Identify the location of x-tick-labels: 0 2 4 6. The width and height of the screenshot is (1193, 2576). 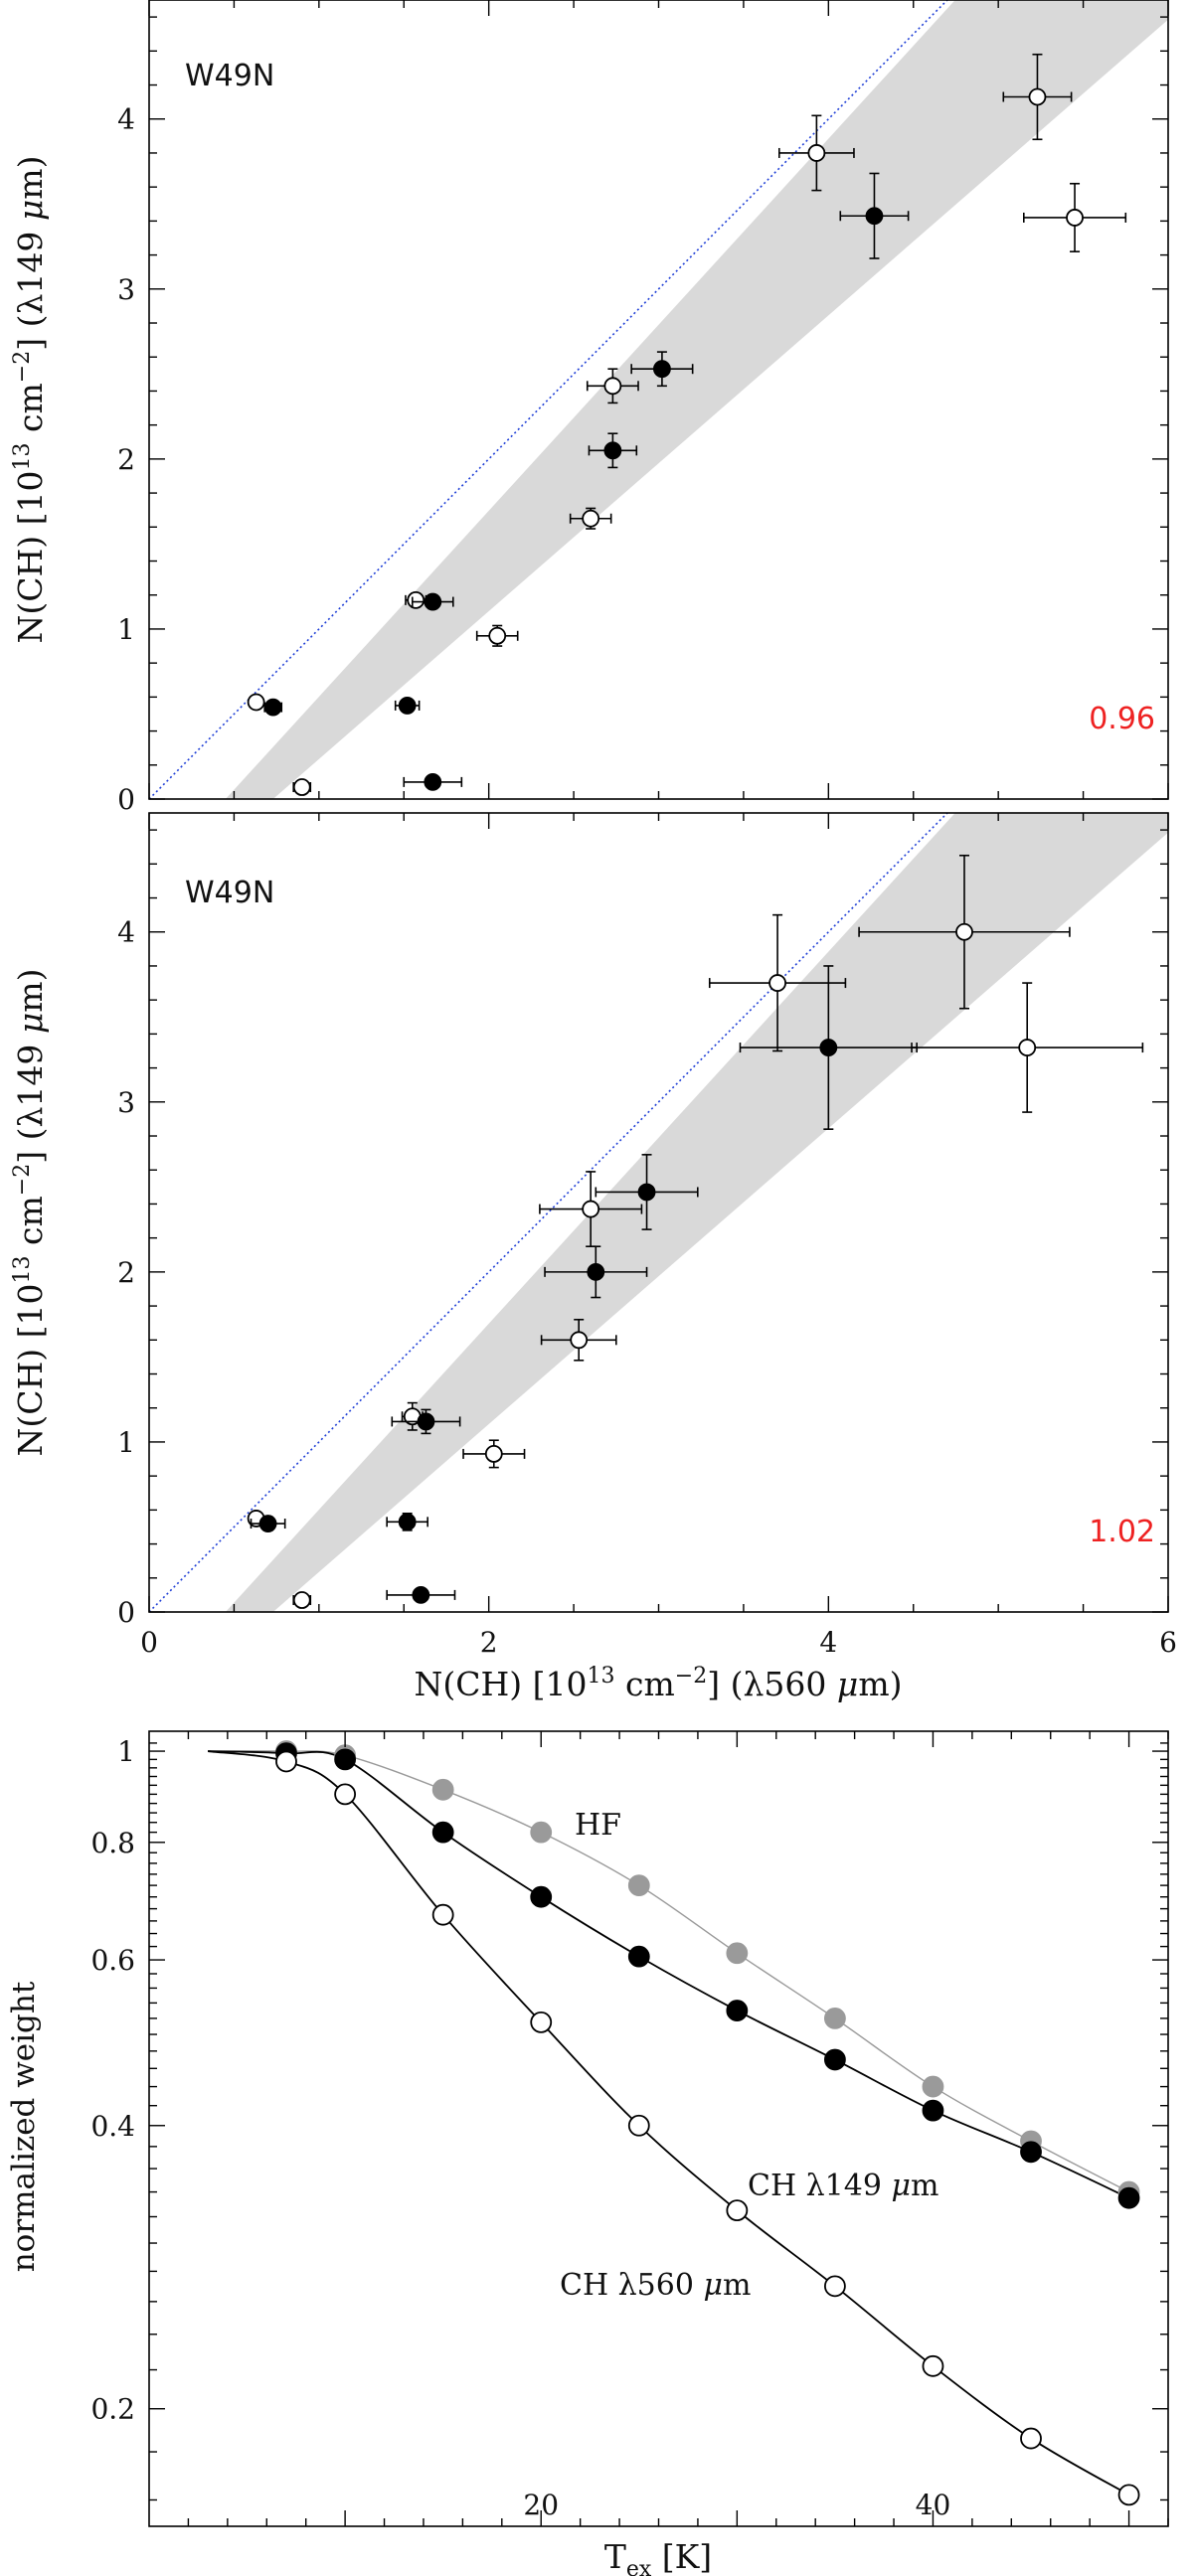
(658, 1642).